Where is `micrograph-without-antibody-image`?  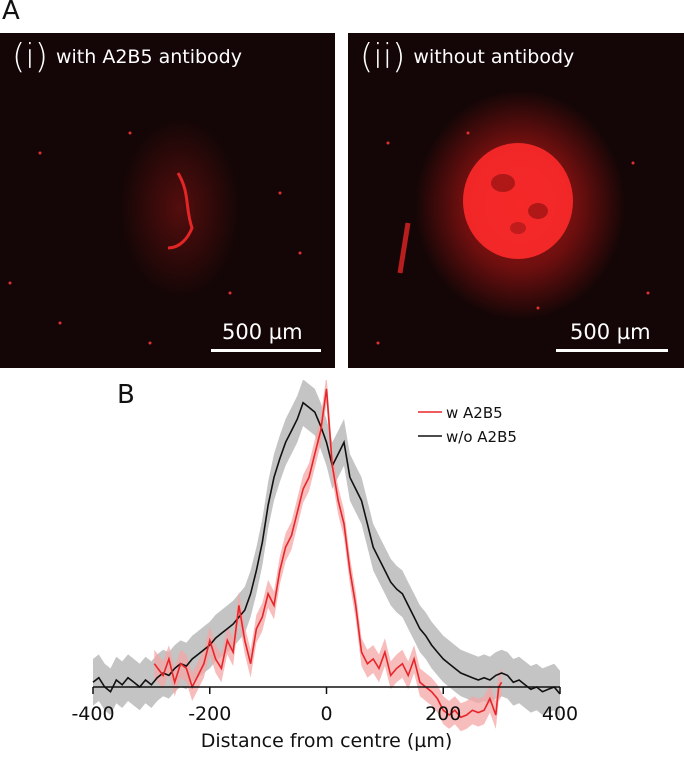
micrograph-without-antibody-image is located at coordinates (513, 217).